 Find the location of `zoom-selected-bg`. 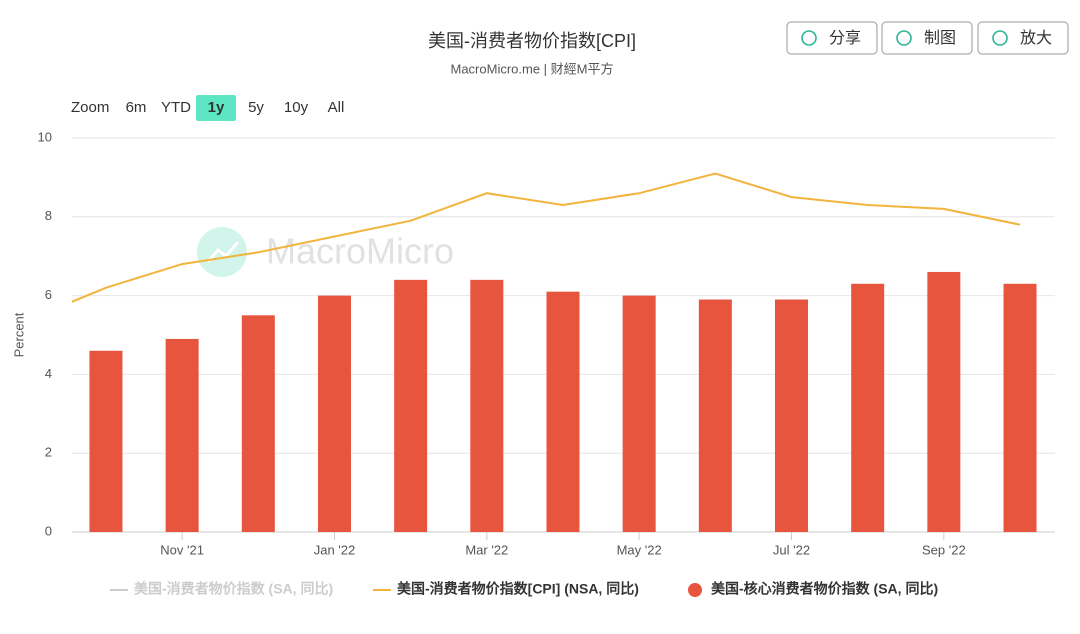

zoom-selected-bg is located at coordinates (216, 108).